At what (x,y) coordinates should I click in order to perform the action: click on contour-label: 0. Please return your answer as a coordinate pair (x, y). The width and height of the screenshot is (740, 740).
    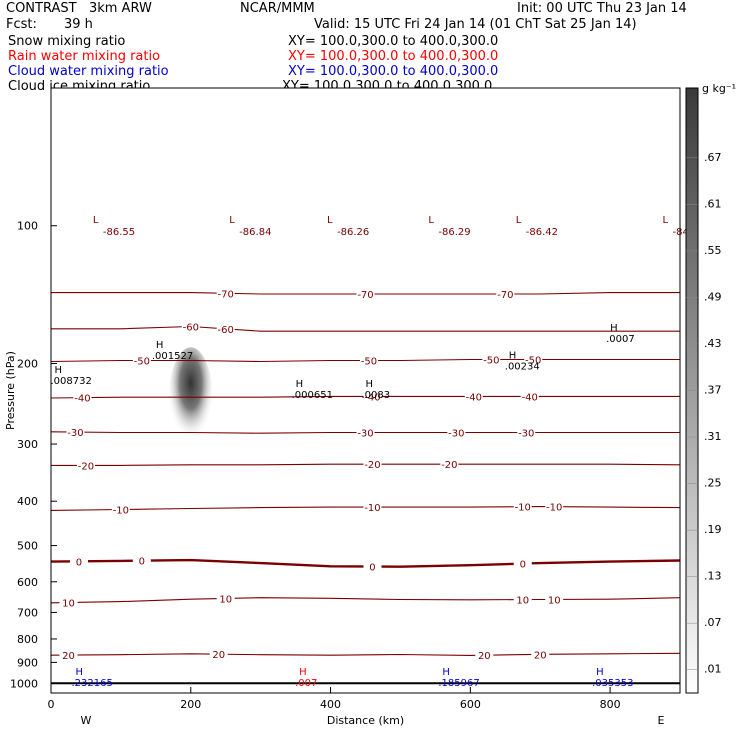
    Looking at the image, I should click on (372, 568).